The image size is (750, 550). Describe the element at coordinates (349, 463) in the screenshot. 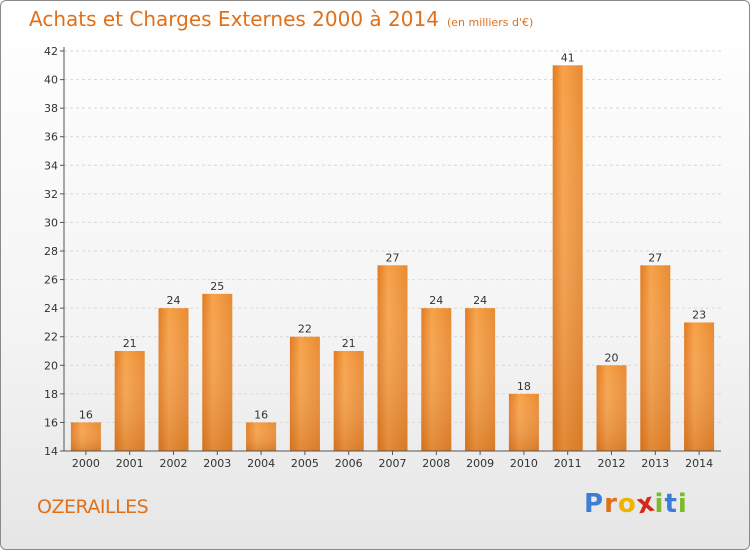

I see `x-tick-label: 2006` at that location.